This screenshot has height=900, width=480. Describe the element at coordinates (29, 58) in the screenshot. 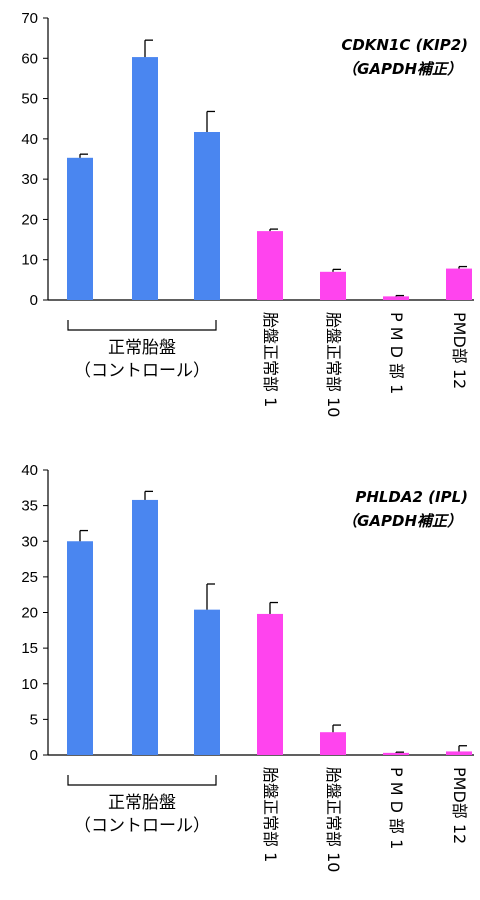

I see `y-tick-label: 60` at that location.